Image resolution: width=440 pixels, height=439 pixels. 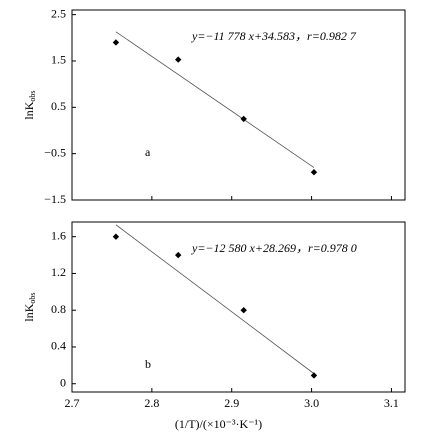 I want to click on y-tick-label: 0.4, so click(x=58, y=346).